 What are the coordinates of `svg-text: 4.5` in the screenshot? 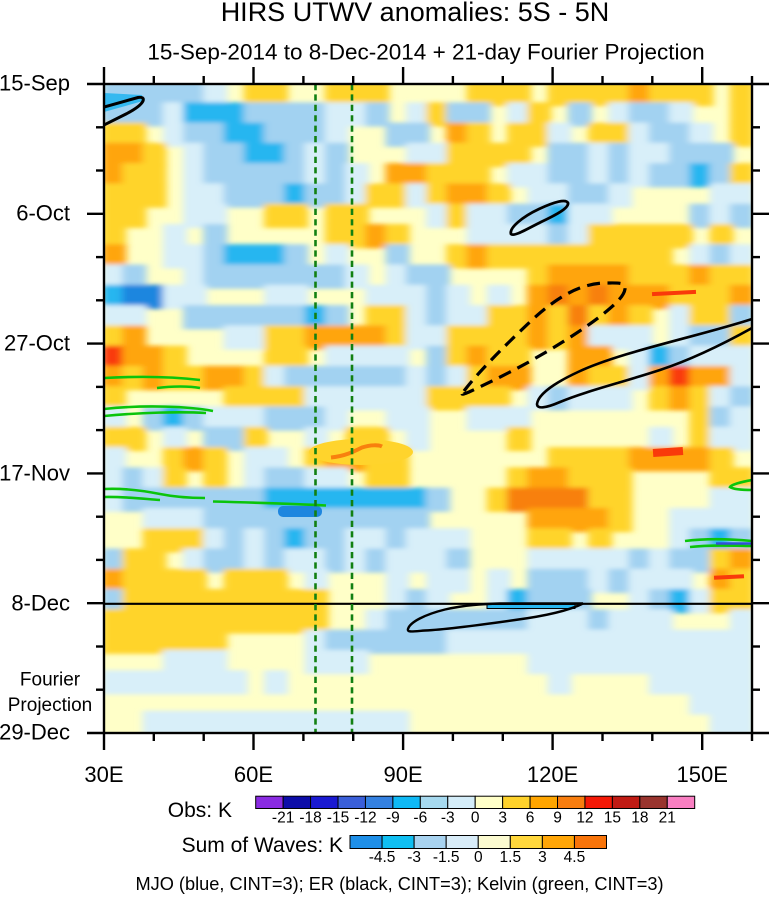 It's located at (575, 857).